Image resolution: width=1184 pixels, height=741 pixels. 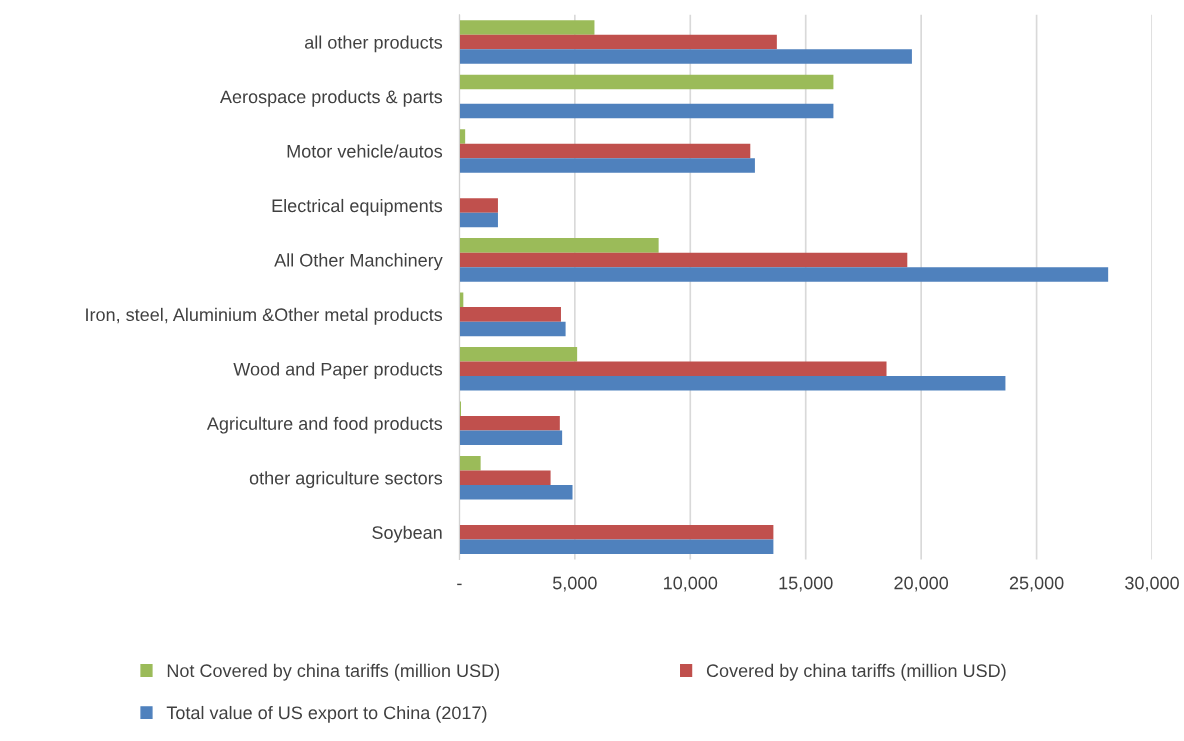 What do you see at coordinates (358, 262) in the screenshot?
I see `y-tick-label: All Other Manchinery` at bounding box center [358, 262].